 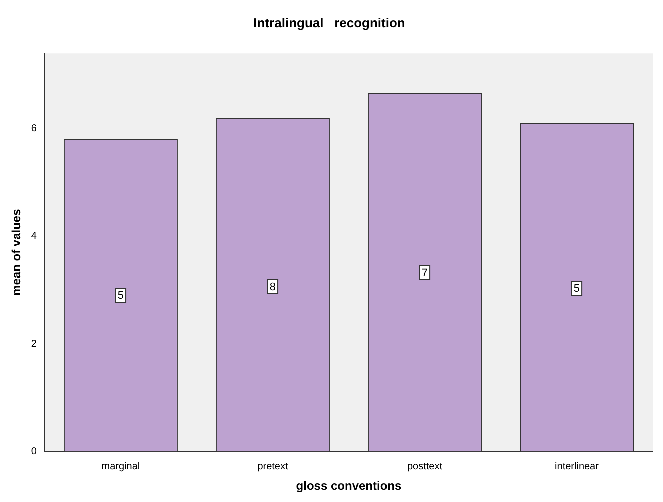 What do you see at coordinates (34, 129) in the screenshot?
I see `y-tick-label: 6` at bounding box center [34, 129].